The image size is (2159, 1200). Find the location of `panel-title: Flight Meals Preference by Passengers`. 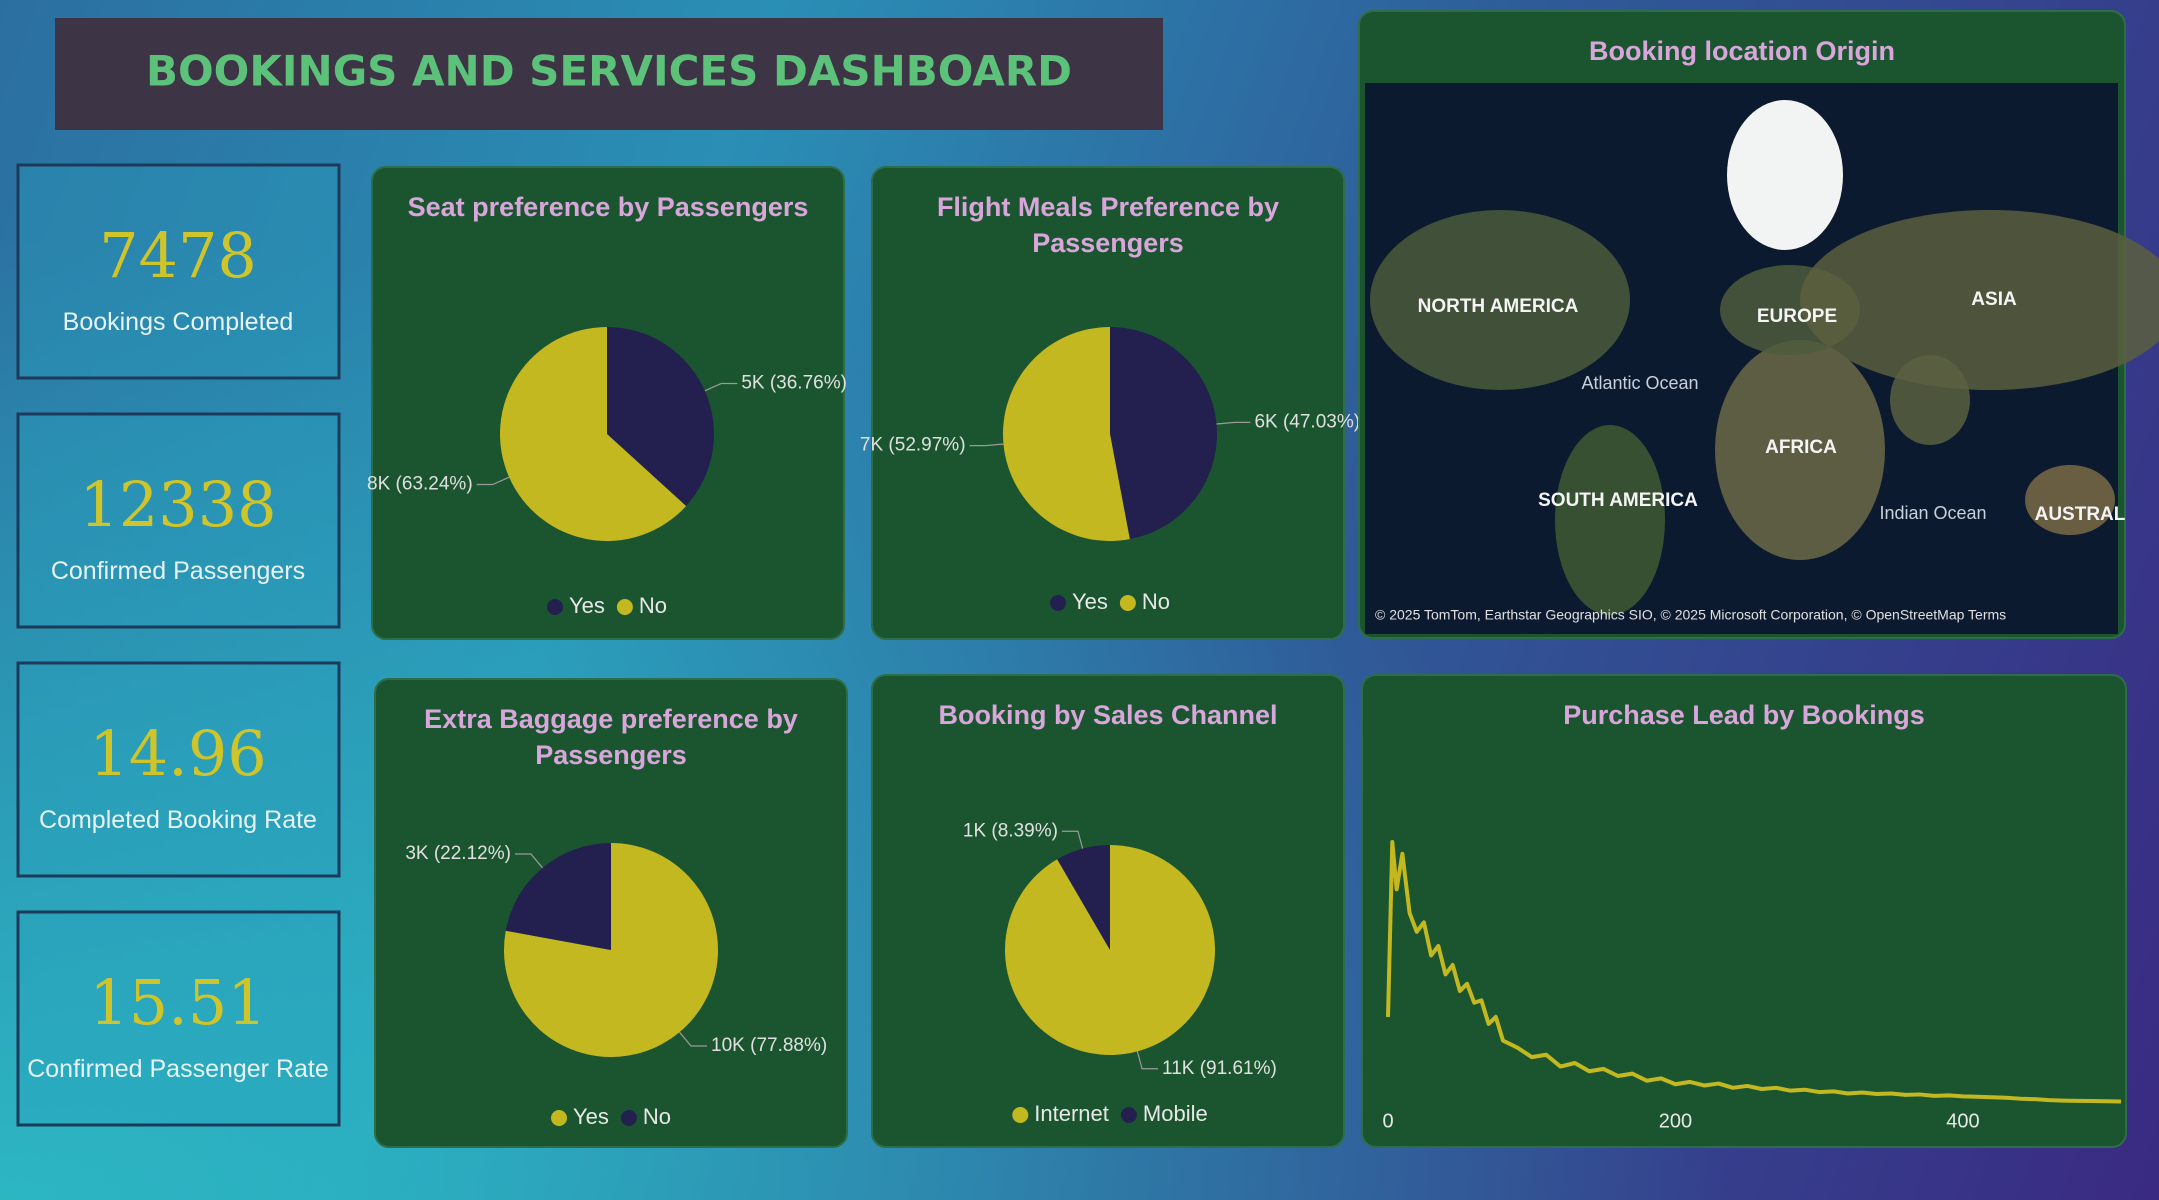

panel-title: Flight Meals Preference by Passengers is located at coordinates (1108, 225).